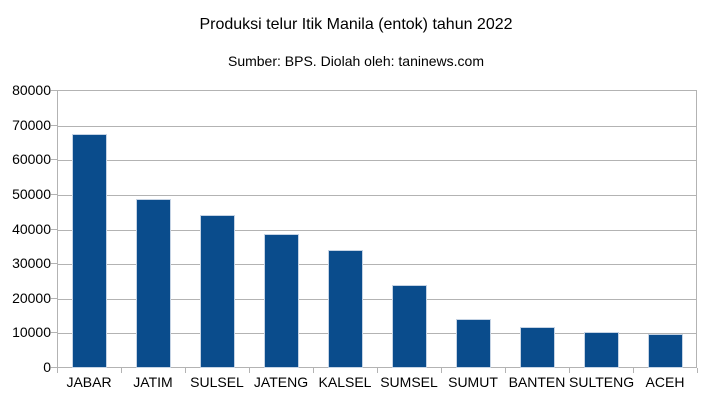 The width and height of the screenshot is (712, 400). Describe the element at coordinates (89, 251) in the screenshot. I see `bar-jabar` at that location.